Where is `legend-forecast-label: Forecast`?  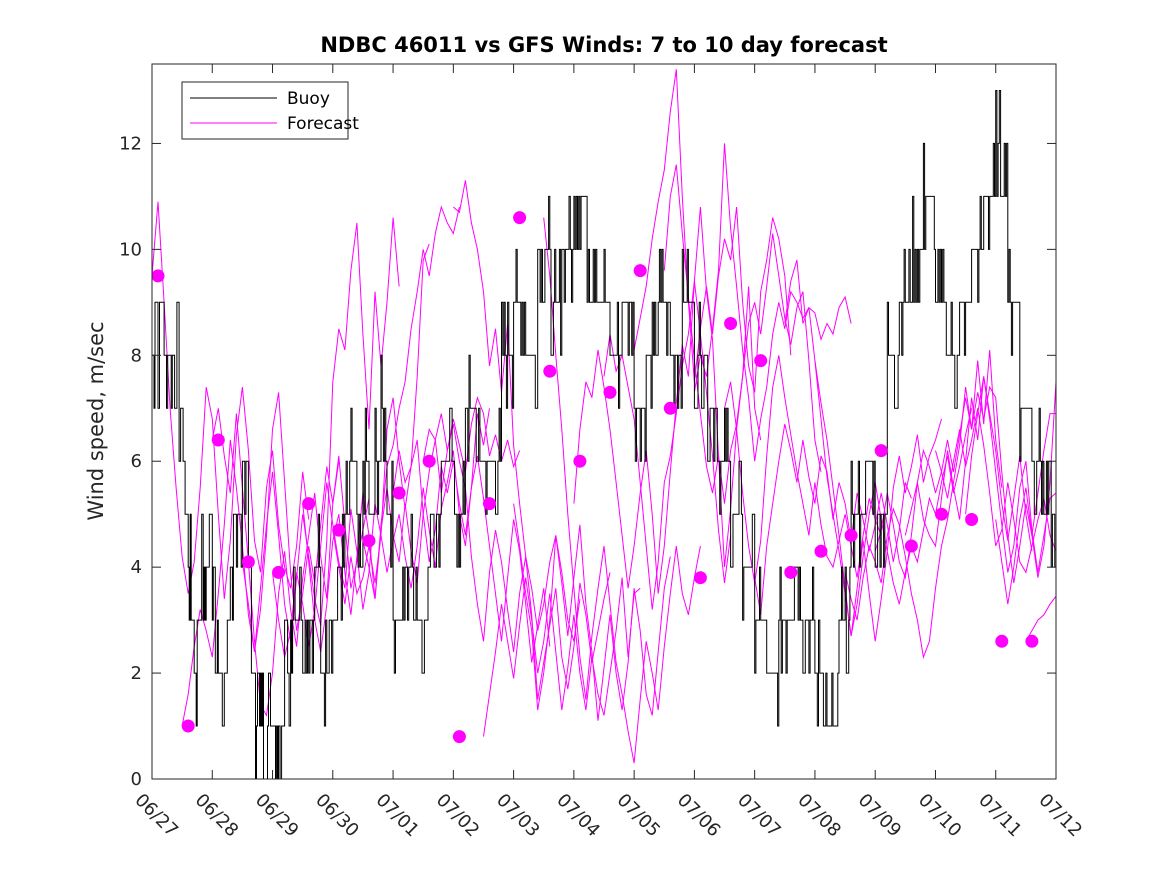
legend-forecast-label: Forecast is located at coordinates (323, 124).